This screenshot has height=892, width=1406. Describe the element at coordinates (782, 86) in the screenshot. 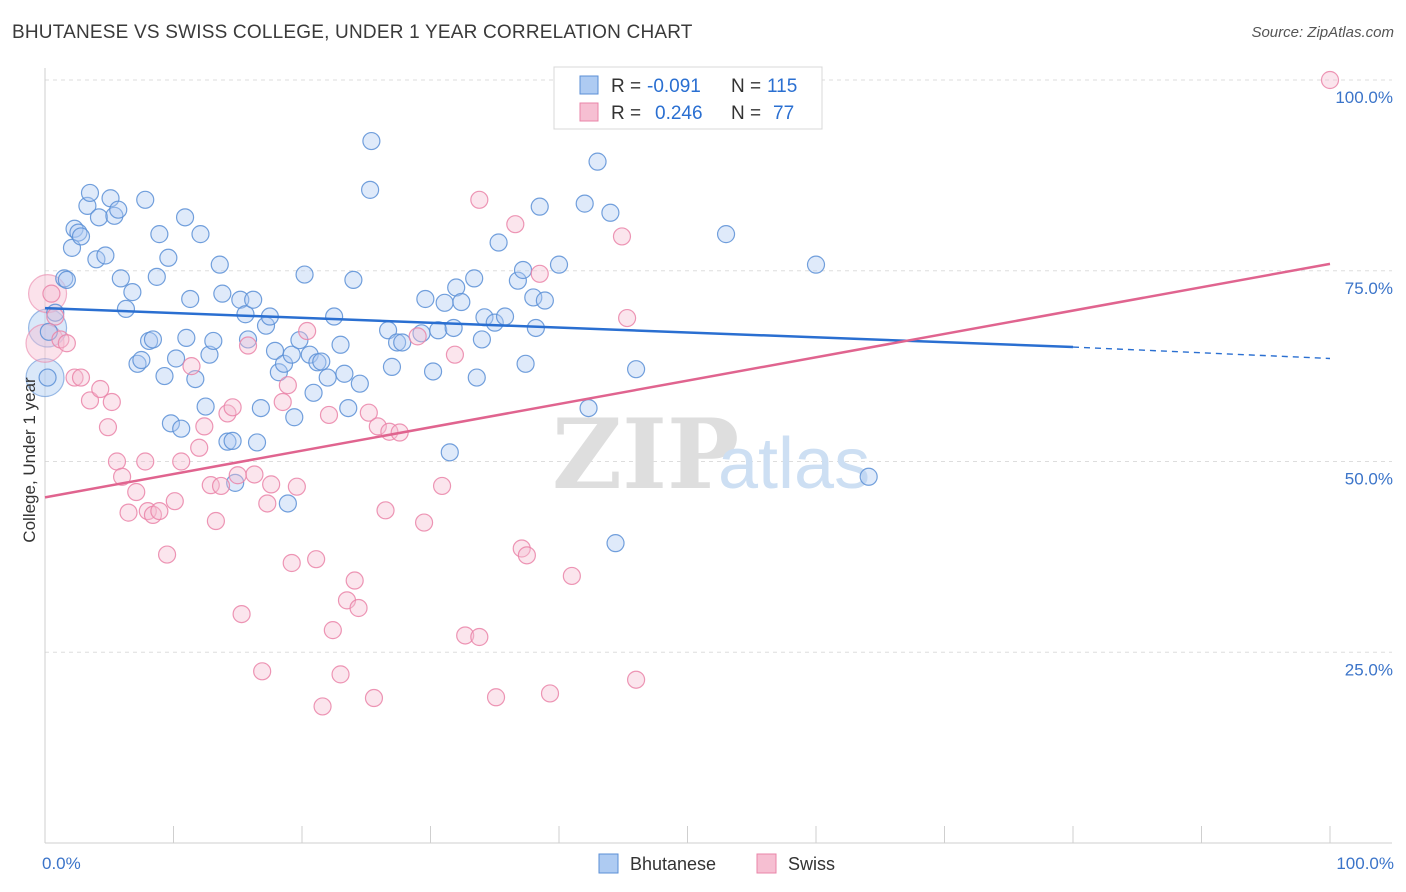

I see `legend-n-value-1: 115` at that location.